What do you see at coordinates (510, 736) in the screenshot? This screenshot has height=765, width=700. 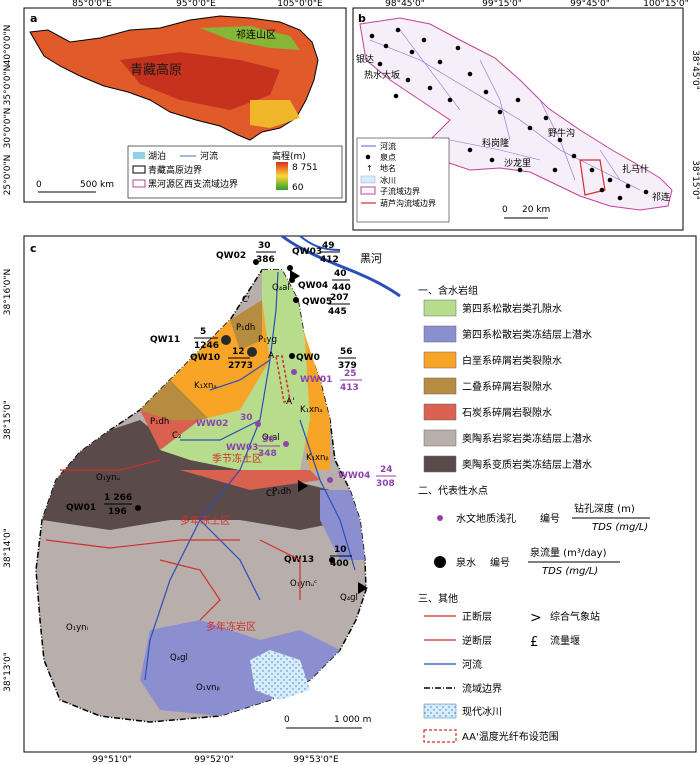 I see `legend-fiber: AA'温度光纤布设范围` at bounding box center [510, 736].